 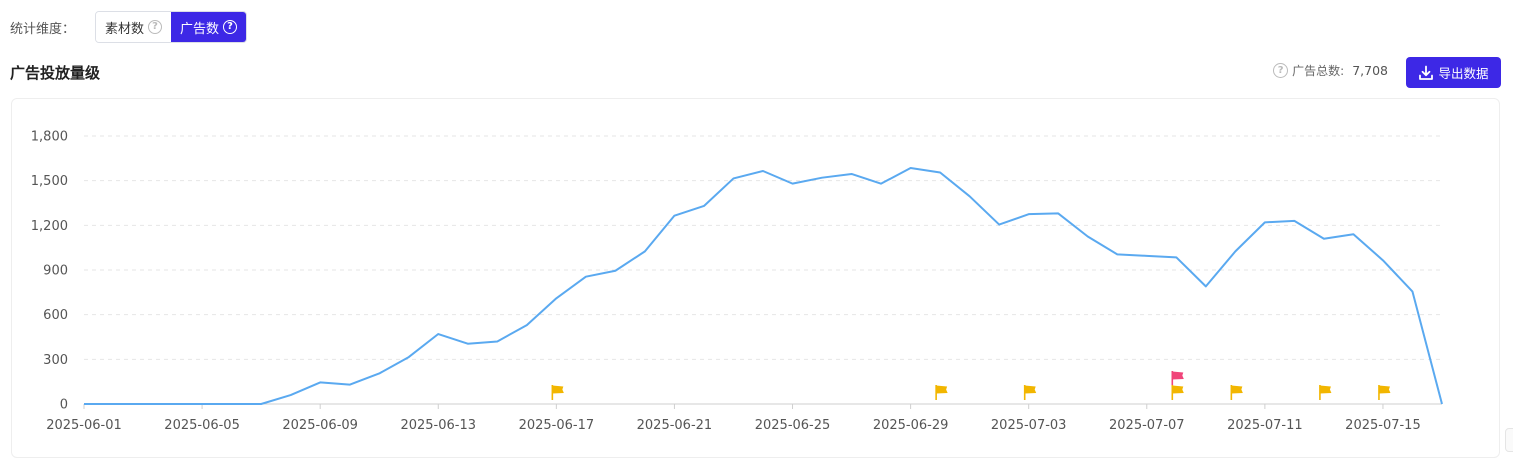 What do you see at coordinates (55, 271) in the screenshot?
I see `y-tick-label: 900` at bounding box center [55, 271].